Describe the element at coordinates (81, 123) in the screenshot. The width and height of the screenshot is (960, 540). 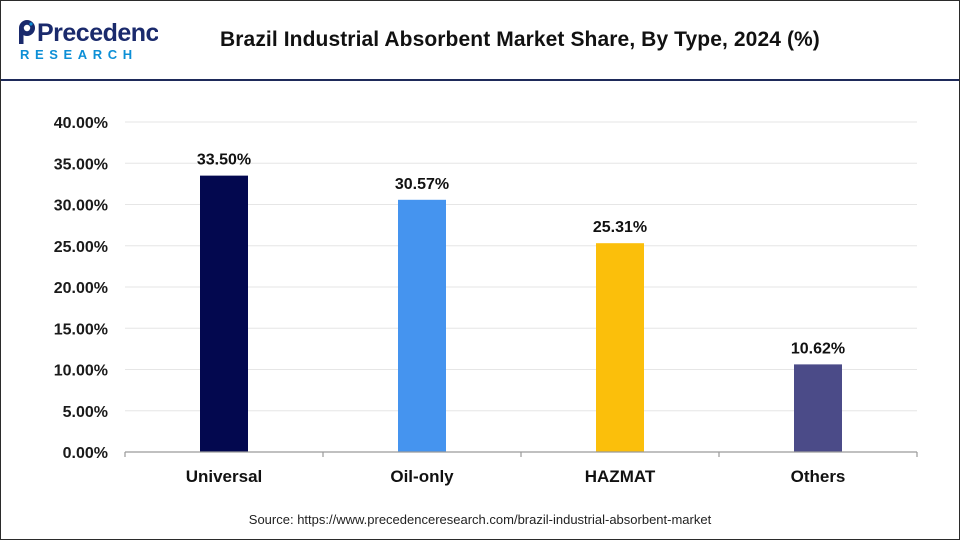
I see `y-tick-label: 40.00%` at that location.